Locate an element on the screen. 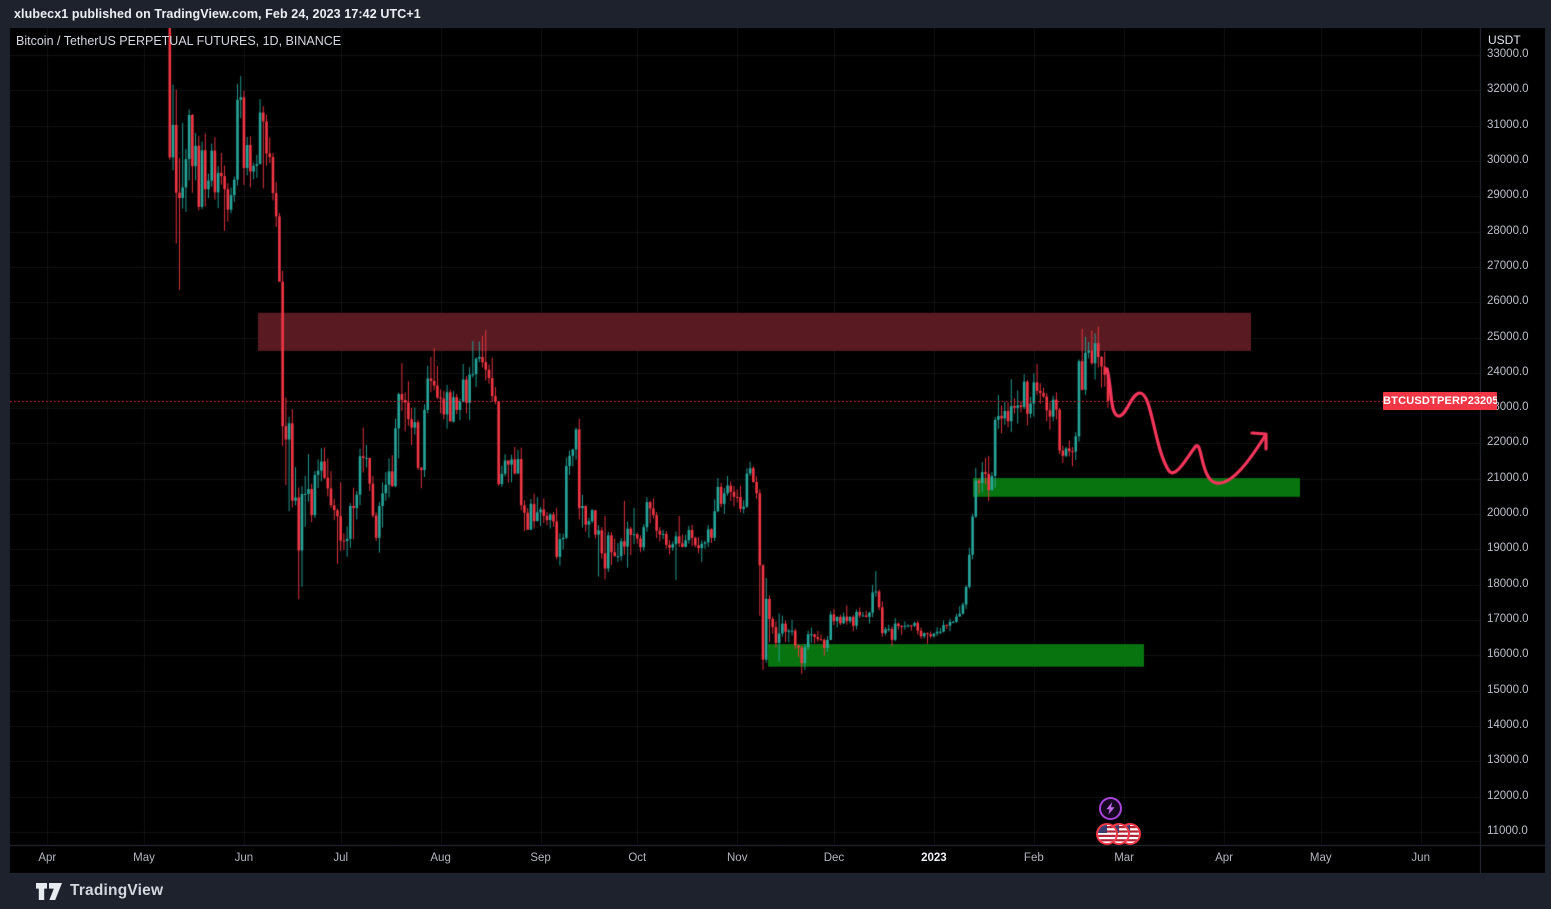 Image resolution: width=1551 pixels, height=909 pixels. price-tick-label: 20000.0 is located at coordinates (1508, 513).